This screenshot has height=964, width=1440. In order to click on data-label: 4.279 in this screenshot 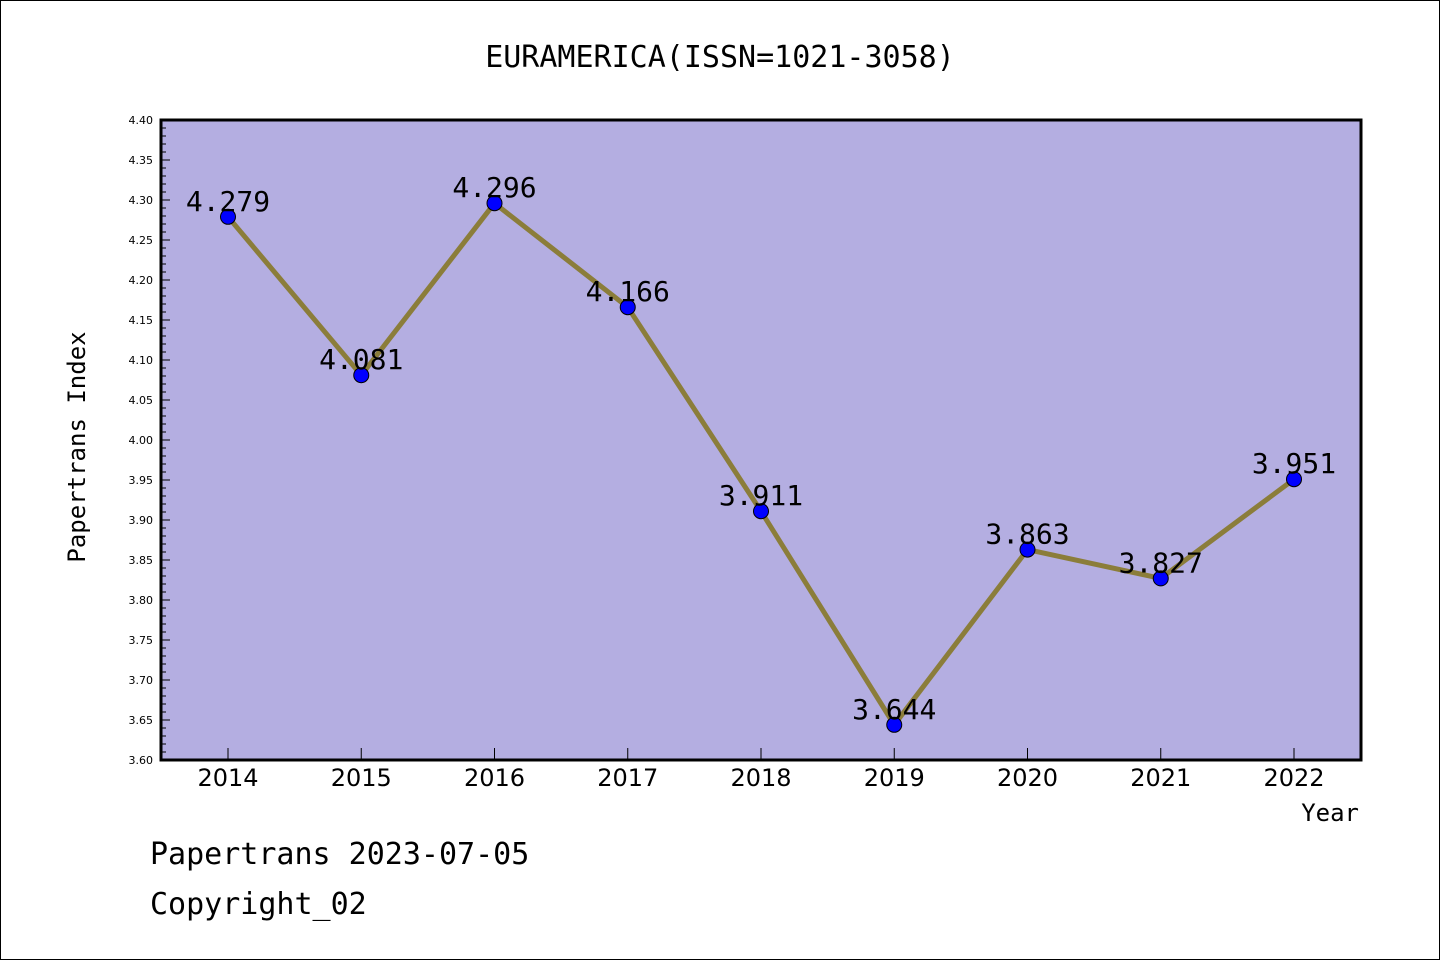, I will do `click(228, 201)`.